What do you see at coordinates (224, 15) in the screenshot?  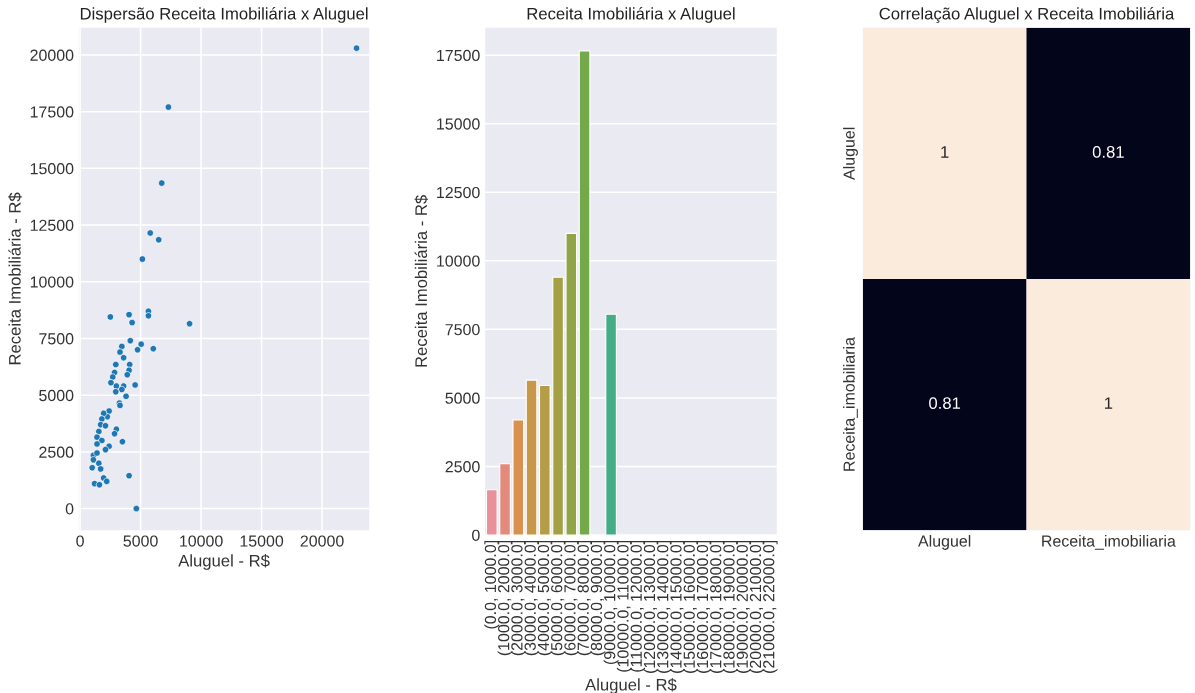 I see `chart-title: Dispersão Receita Imobiliária x Aluguel` at bounding box center [224, 15].